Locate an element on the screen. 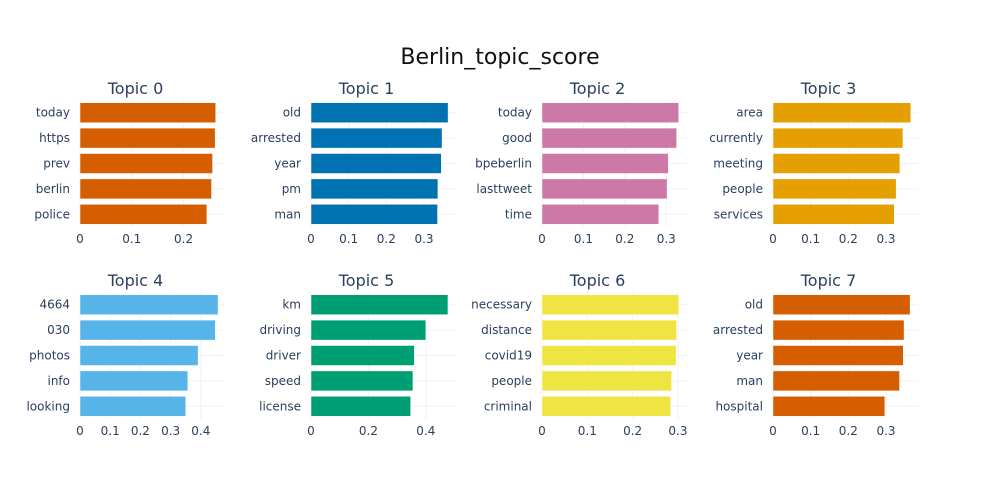 This screenshot has height=500, width=1000. category-label: driver is located at coordinates (283, 356).